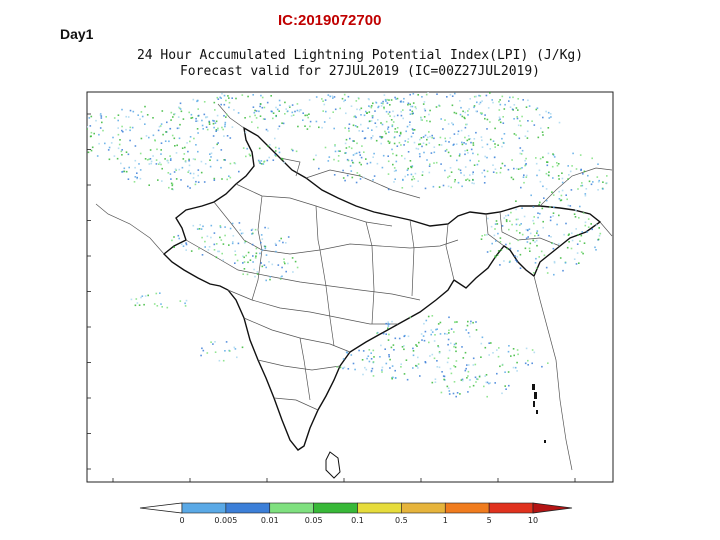 Image resolution: width=720 pixels, height=540 pixels. What do you see at coordinates (266, 490) in the screenshot?
I see `lon-tick-label: 75E` at bounding box center [266, 490].